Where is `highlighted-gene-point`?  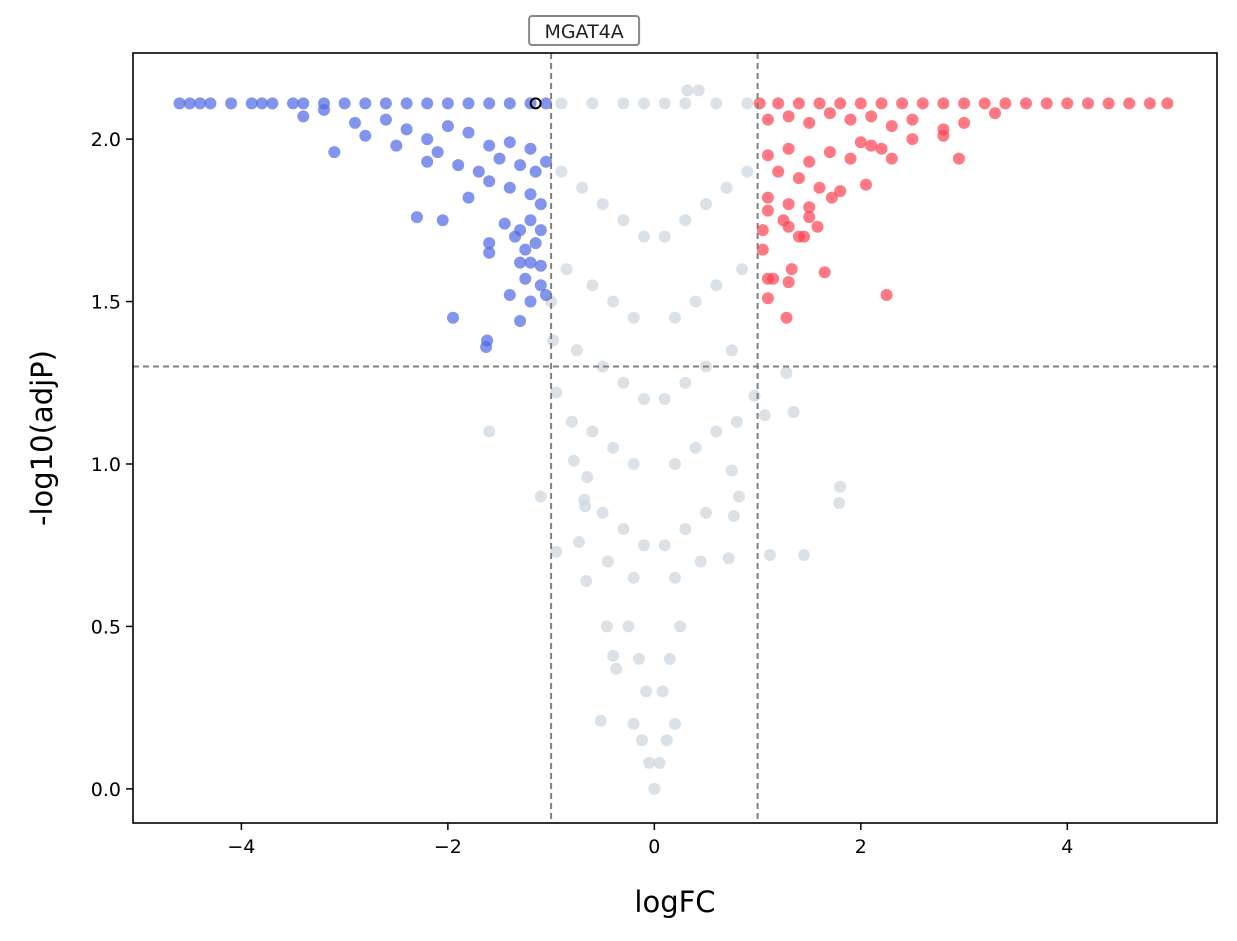
highlighted-gene-point is located at coordinates (535, 103).